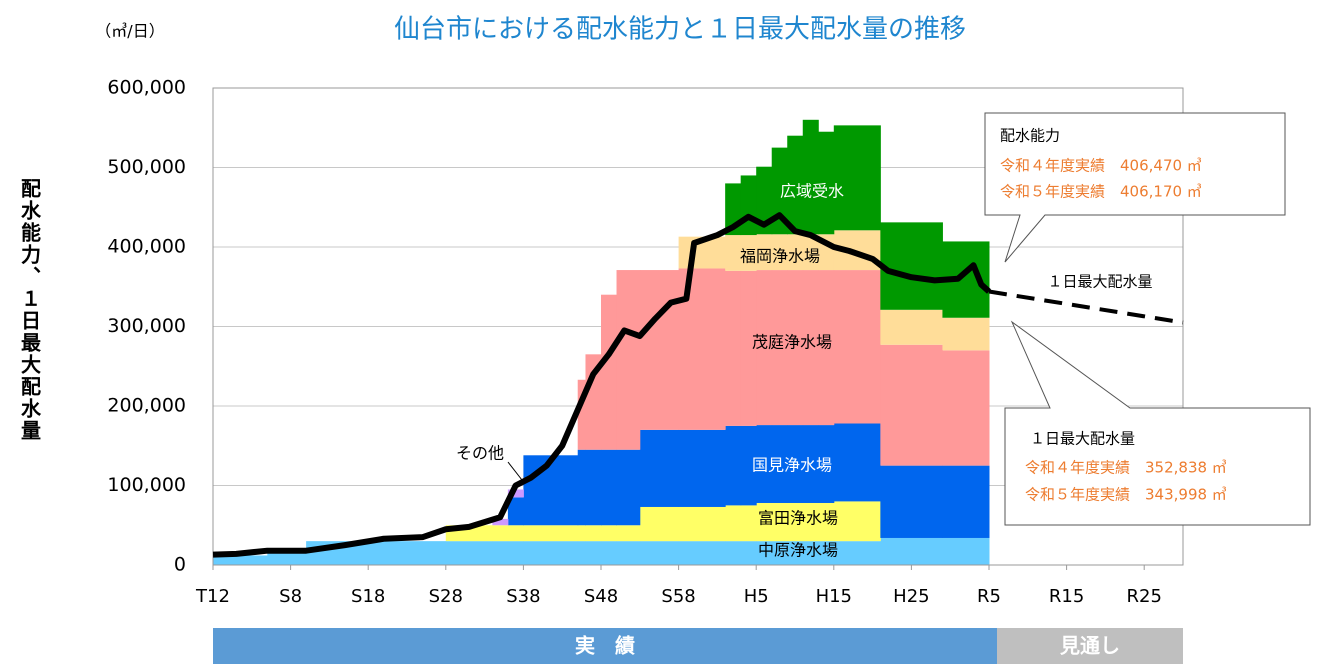 The height and width of the screenshot is (664, 1317). Describe the element at coordinates (1101, 192) in the screenshot. I see `callout-text: 令和５年度実績 406,170 ㎥` at that location.